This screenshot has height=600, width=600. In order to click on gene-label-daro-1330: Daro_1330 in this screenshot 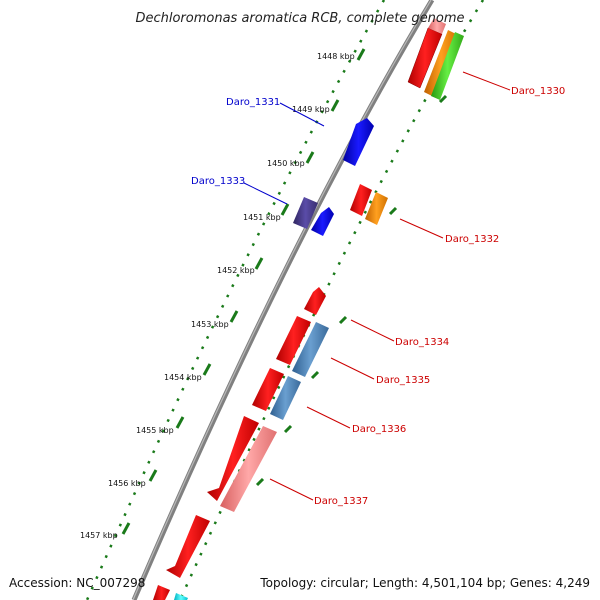, I will do `click(538, 91)`.